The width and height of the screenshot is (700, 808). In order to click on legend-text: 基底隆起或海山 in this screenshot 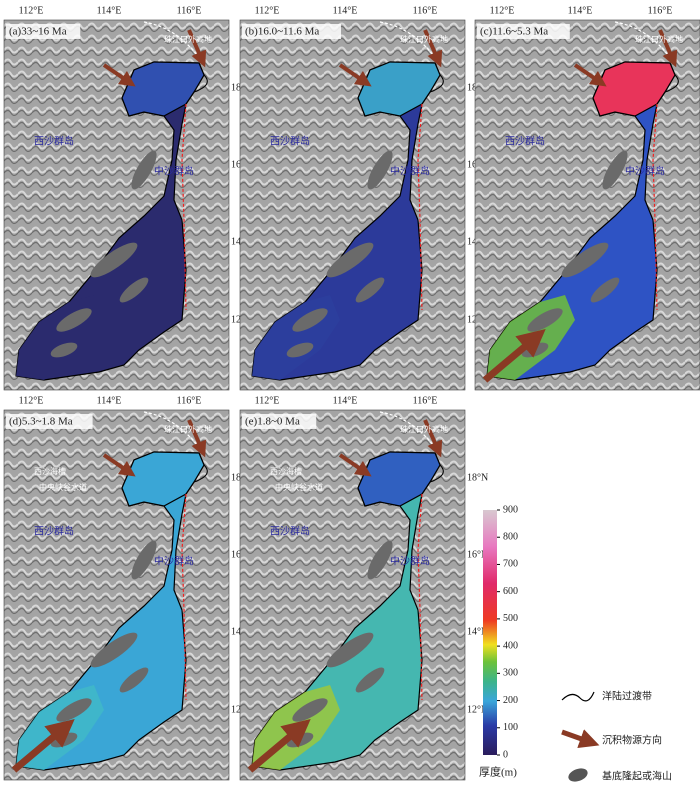, I will do `click(637, 775)`.